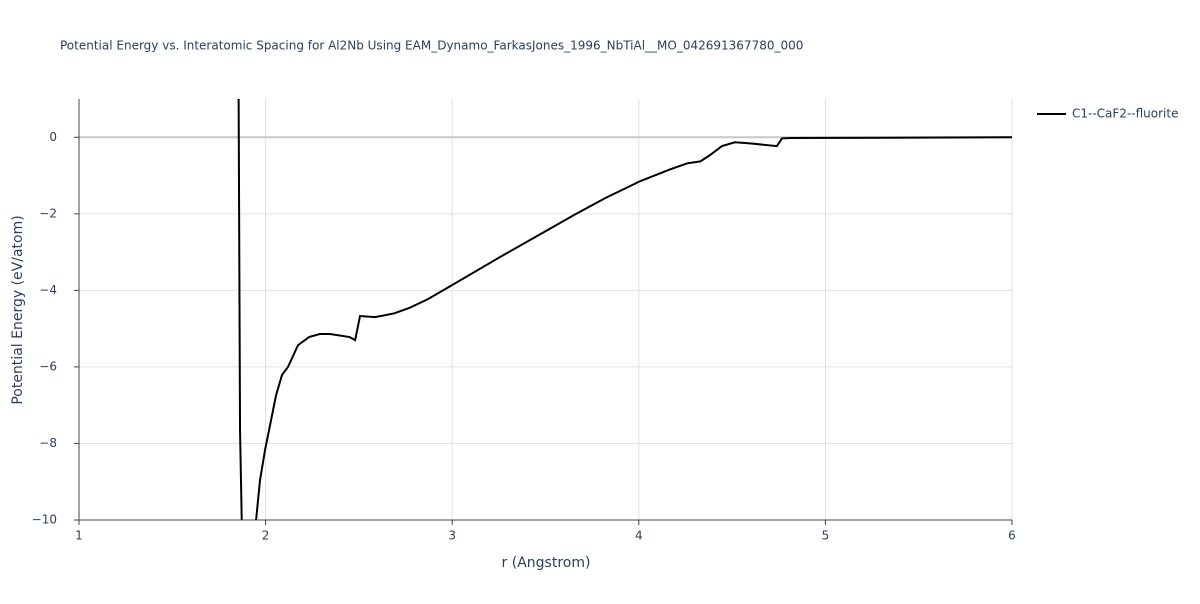  Describe the element at coordinates (48, 290) in the screenshot. I see `y-tick-label: −4` at that location.